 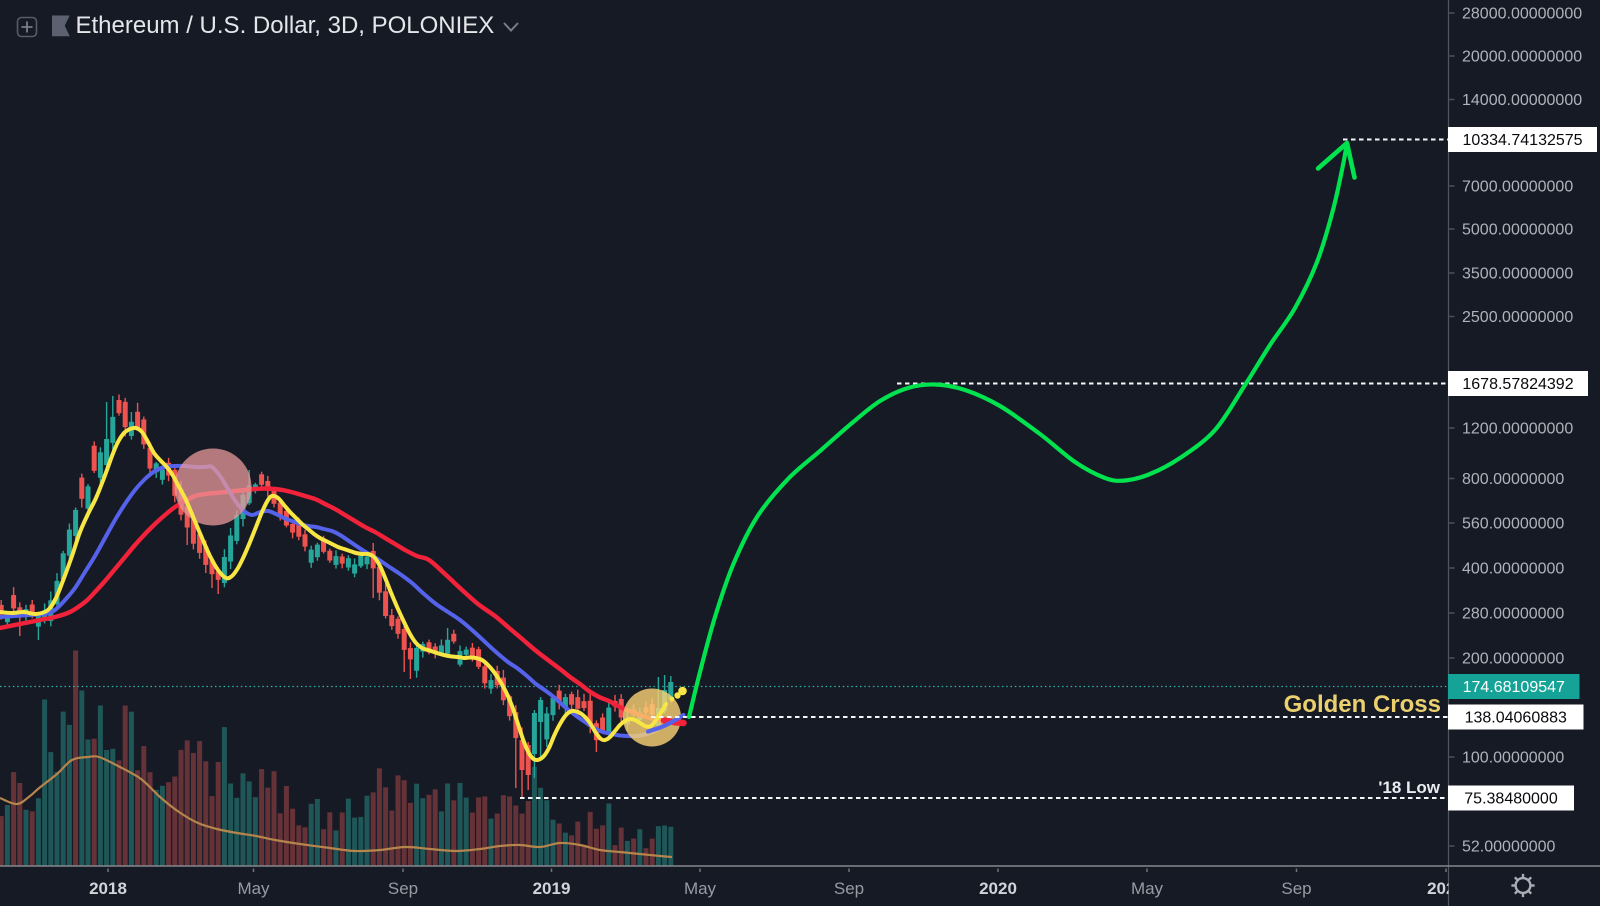 I want to click on svg-text: 3500.00000000, so click(x=1517, y=274).